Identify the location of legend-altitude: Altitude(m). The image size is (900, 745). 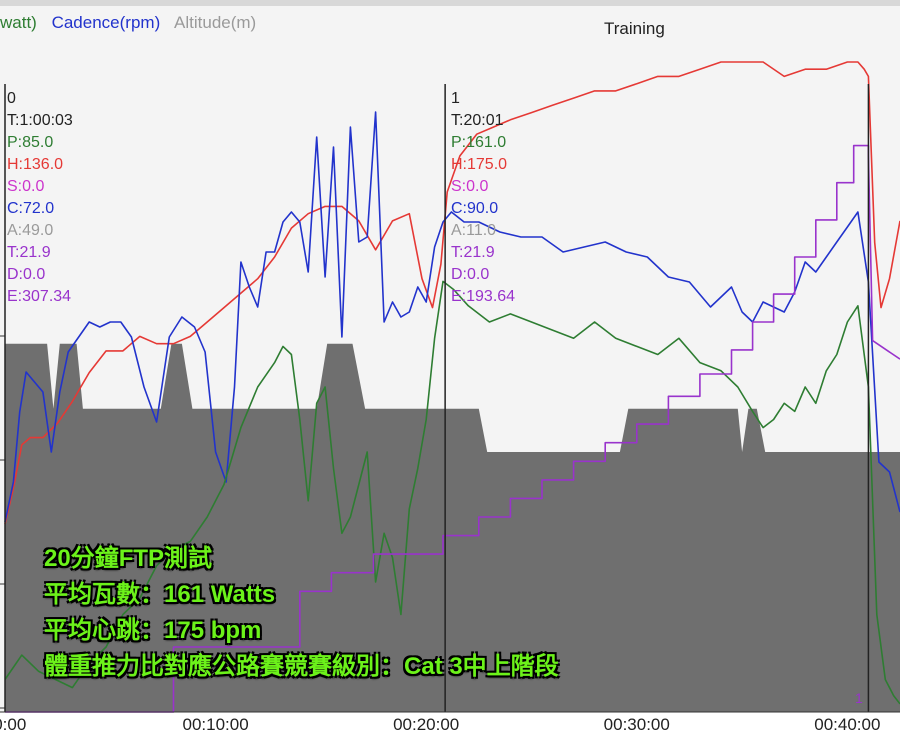
(215, 22).